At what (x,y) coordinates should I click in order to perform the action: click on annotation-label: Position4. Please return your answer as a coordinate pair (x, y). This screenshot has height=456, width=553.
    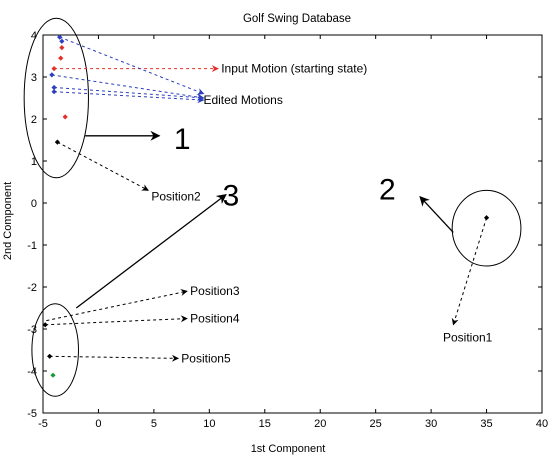
    Looking at the image, I should click on (215, 319).